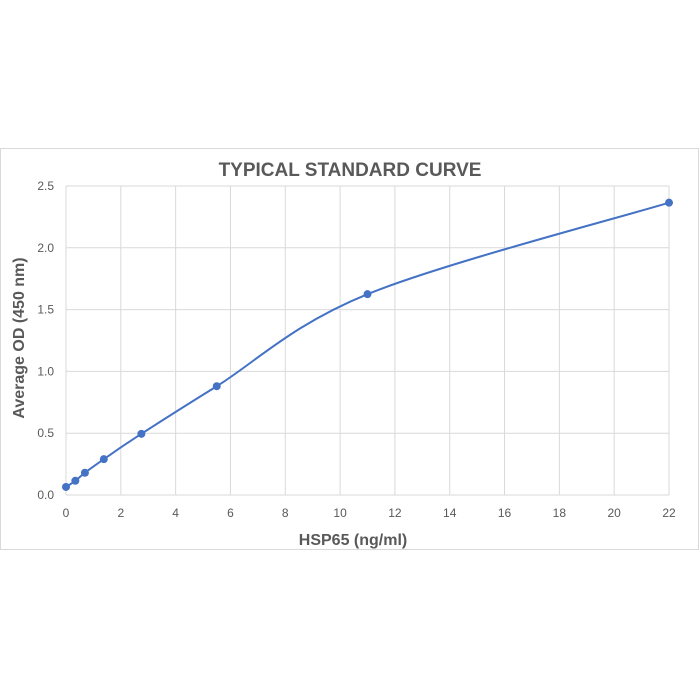 The image size is (700, 700). I want to click on x-tick-label: 6, so click(230, 513).